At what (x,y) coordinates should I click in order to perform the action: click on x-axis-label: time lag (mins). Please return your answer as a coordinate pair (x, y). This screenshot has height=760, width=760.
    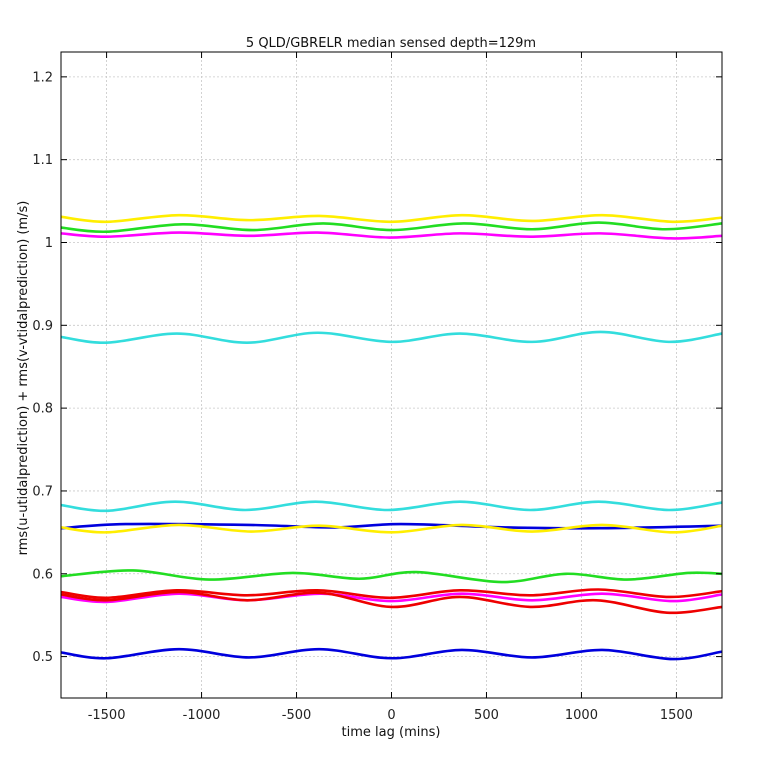
    Looking at the image, I should click on (391, 732).